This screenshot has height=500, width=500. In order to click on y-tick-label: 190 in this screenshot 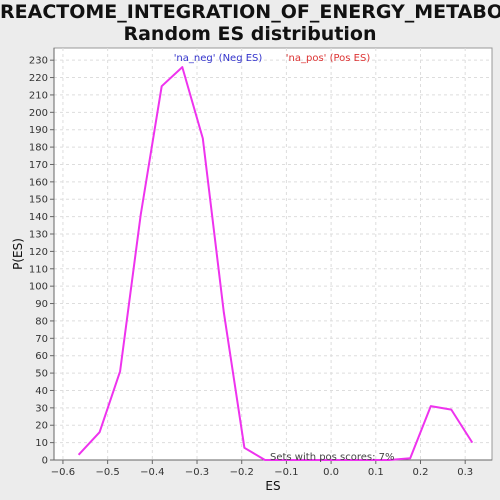, I will do `click(38, 130)`.